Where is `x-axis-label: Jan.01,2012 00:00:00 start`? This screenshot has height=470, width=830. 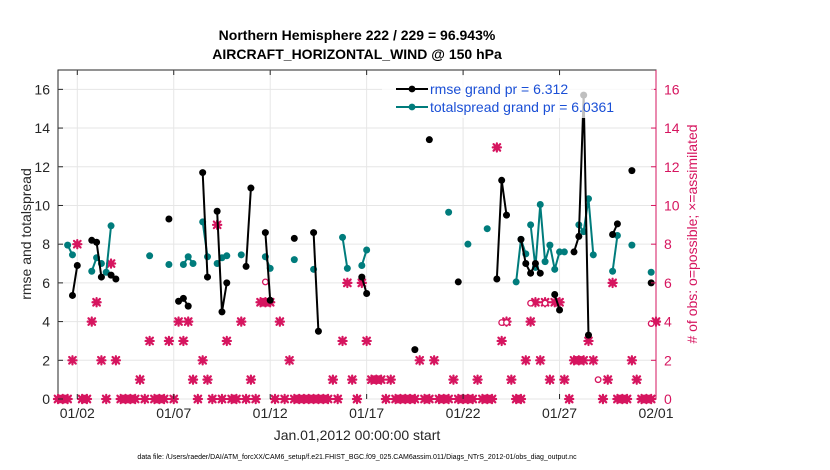 x-axis-label: Jan.01,2012 00:00:00 start is located at coordinates (357, 435).